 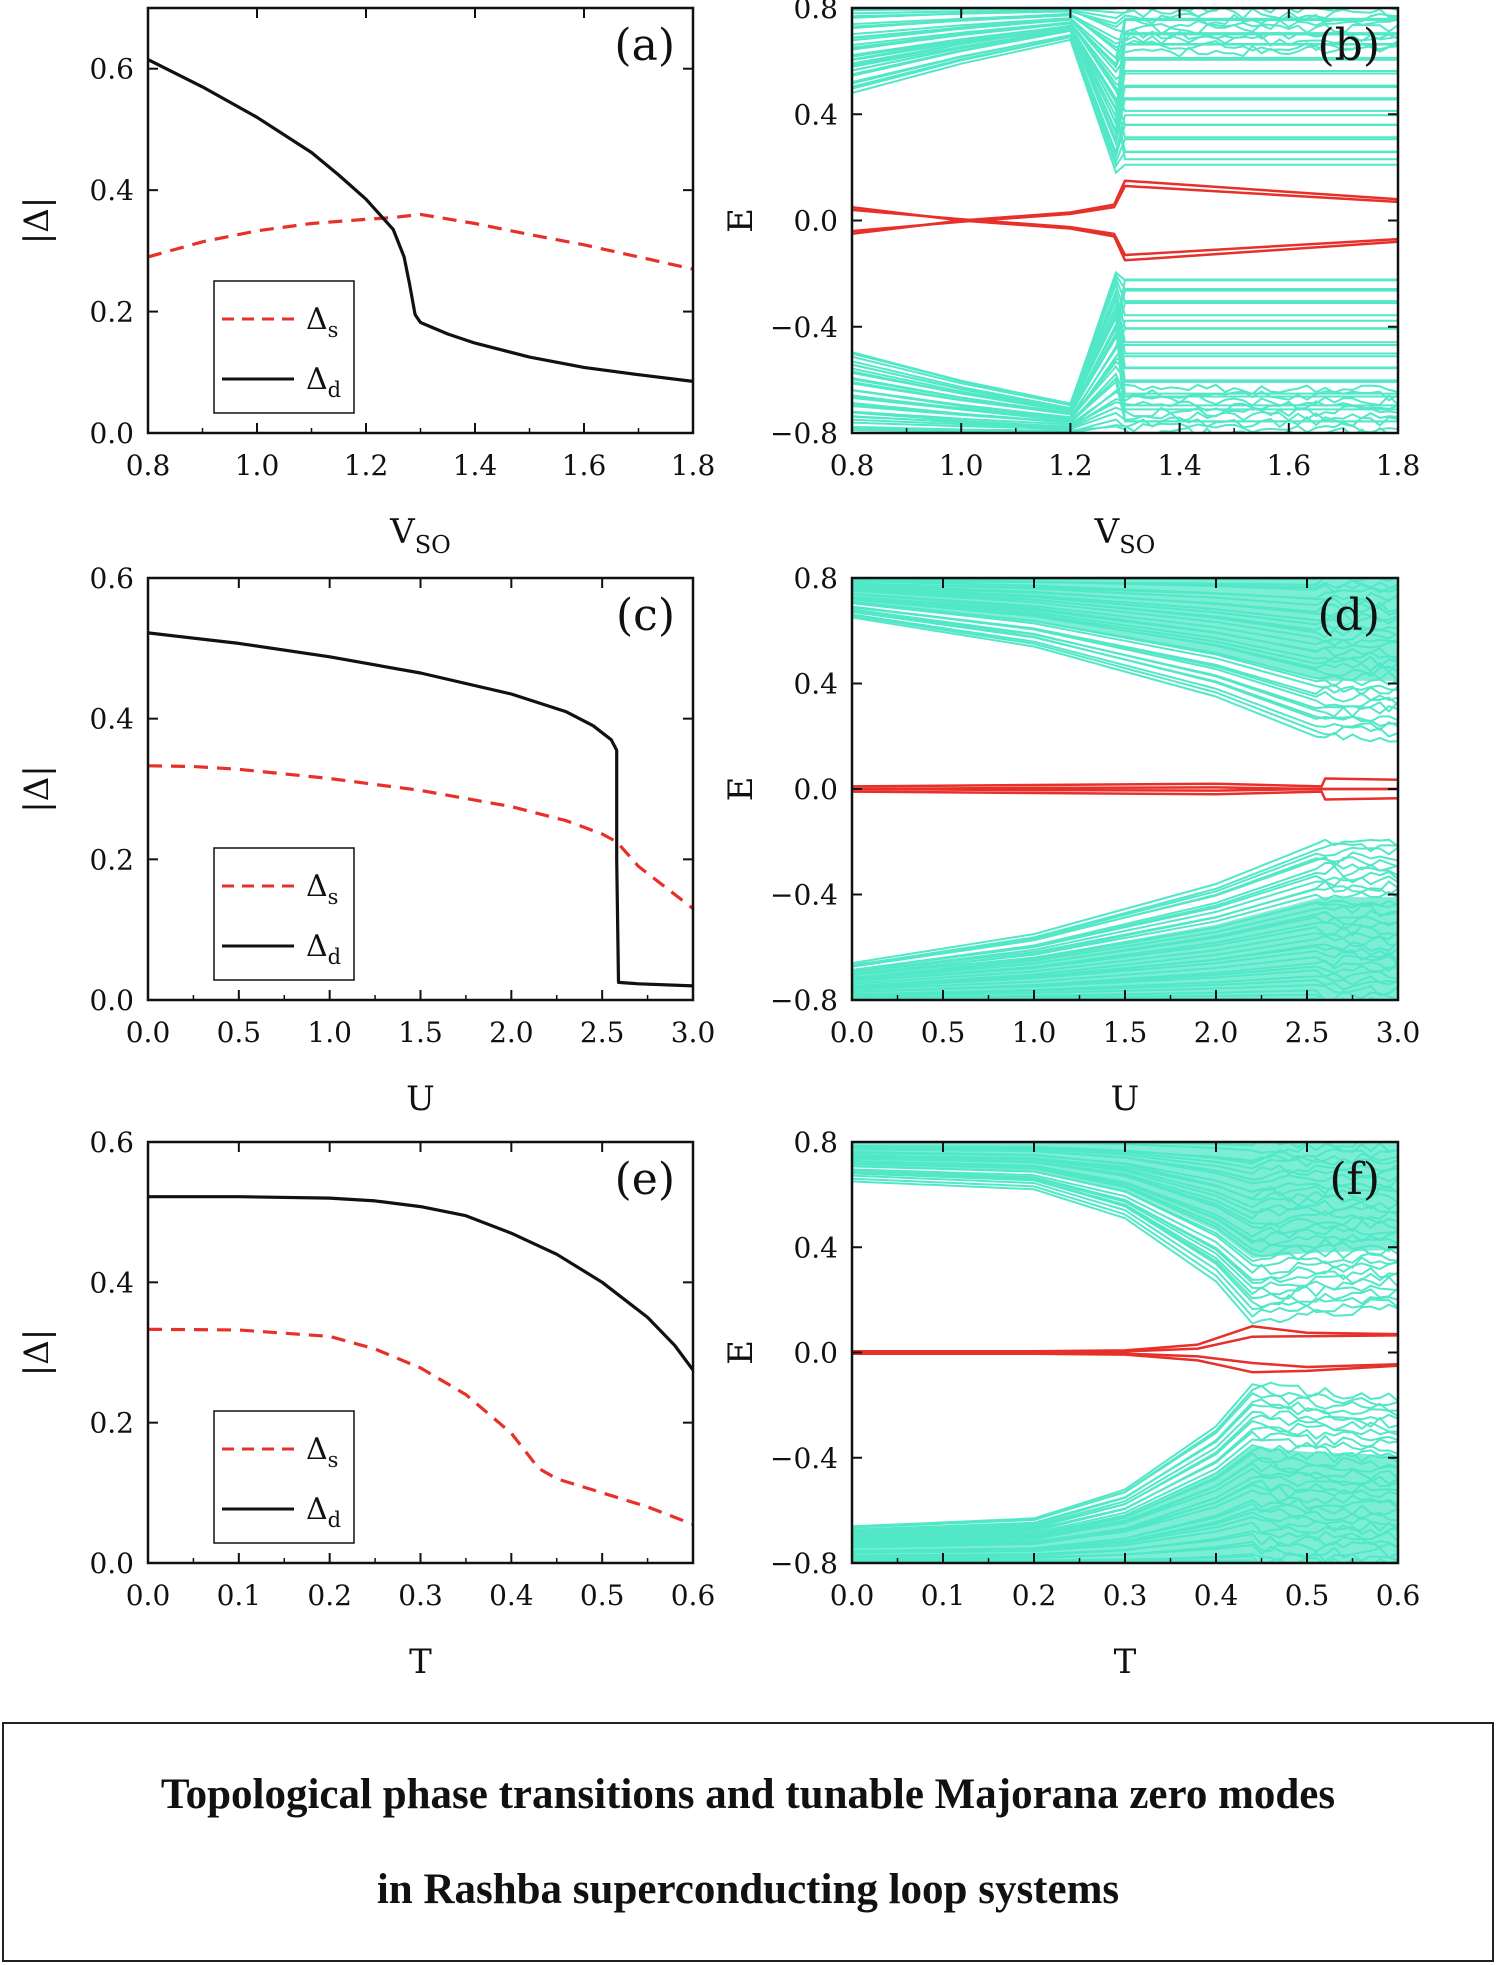 What do you see at coordinates (420, 1032) in the screenshot?
I see `x-tick-label: 1.5` at bounding box center [420, 1032].